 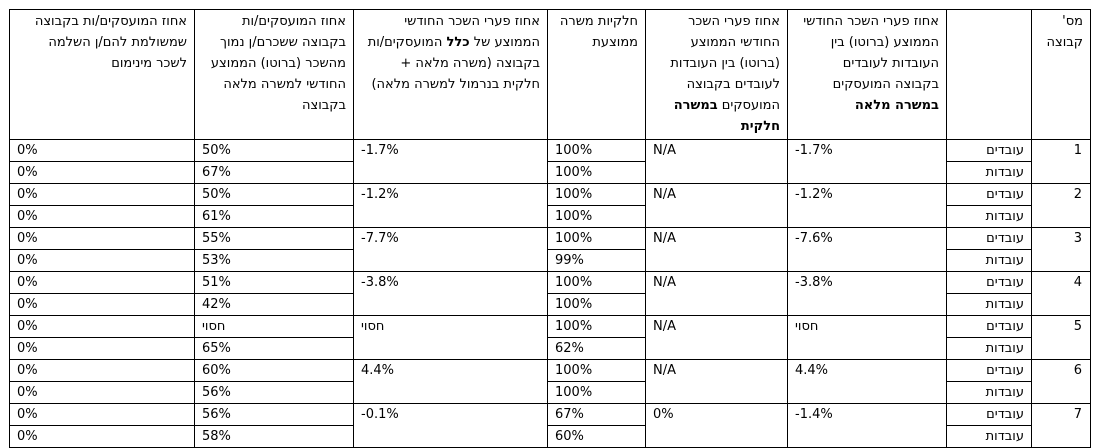 What do you see at coordinates (1061, 381) in the screenshot?
I see `group-number-cell: 6` at bounding box center [1061, 381].